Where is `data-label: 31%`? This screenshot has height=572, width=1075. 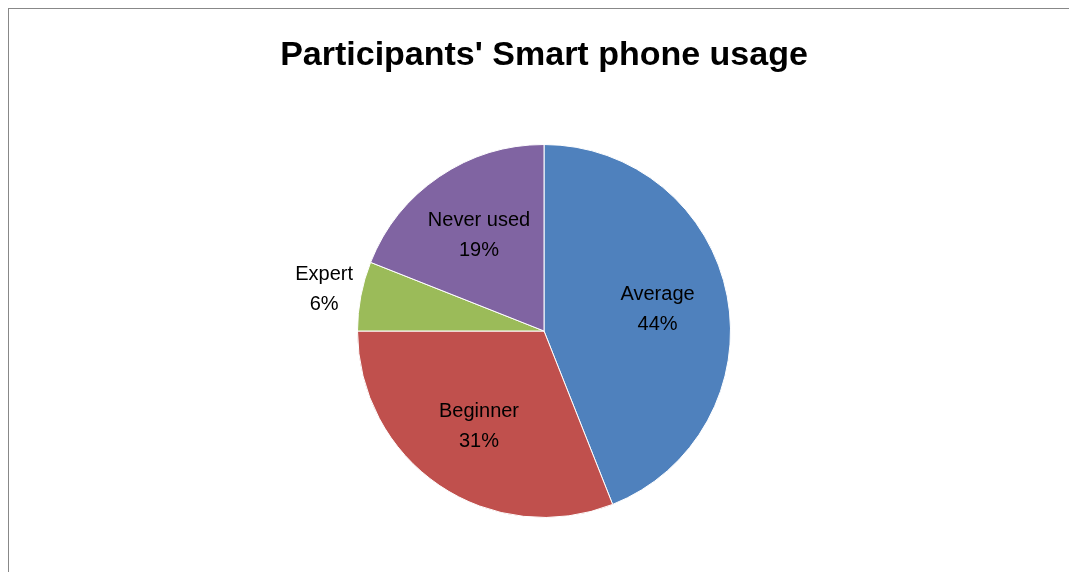 data-label: 31% is located at coordinates (479, 440).